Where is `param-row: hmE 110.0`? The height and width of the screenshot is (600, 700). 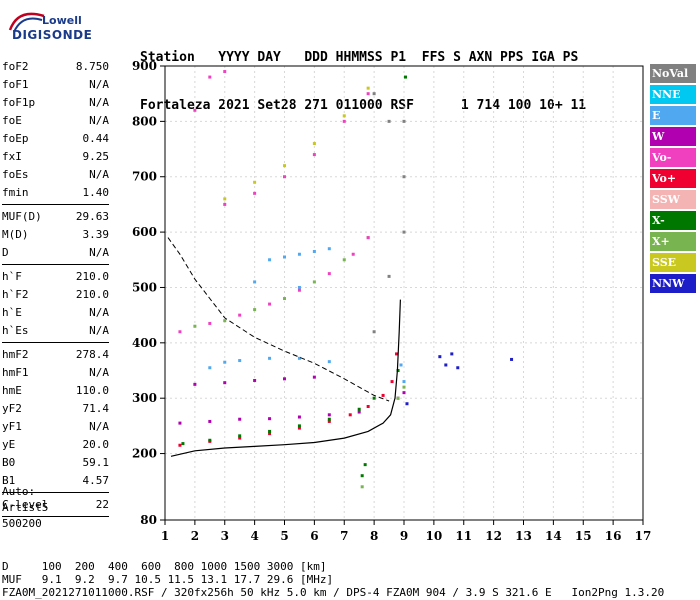 param-row: hmE 110.0 is located at coordinates (55, 391).